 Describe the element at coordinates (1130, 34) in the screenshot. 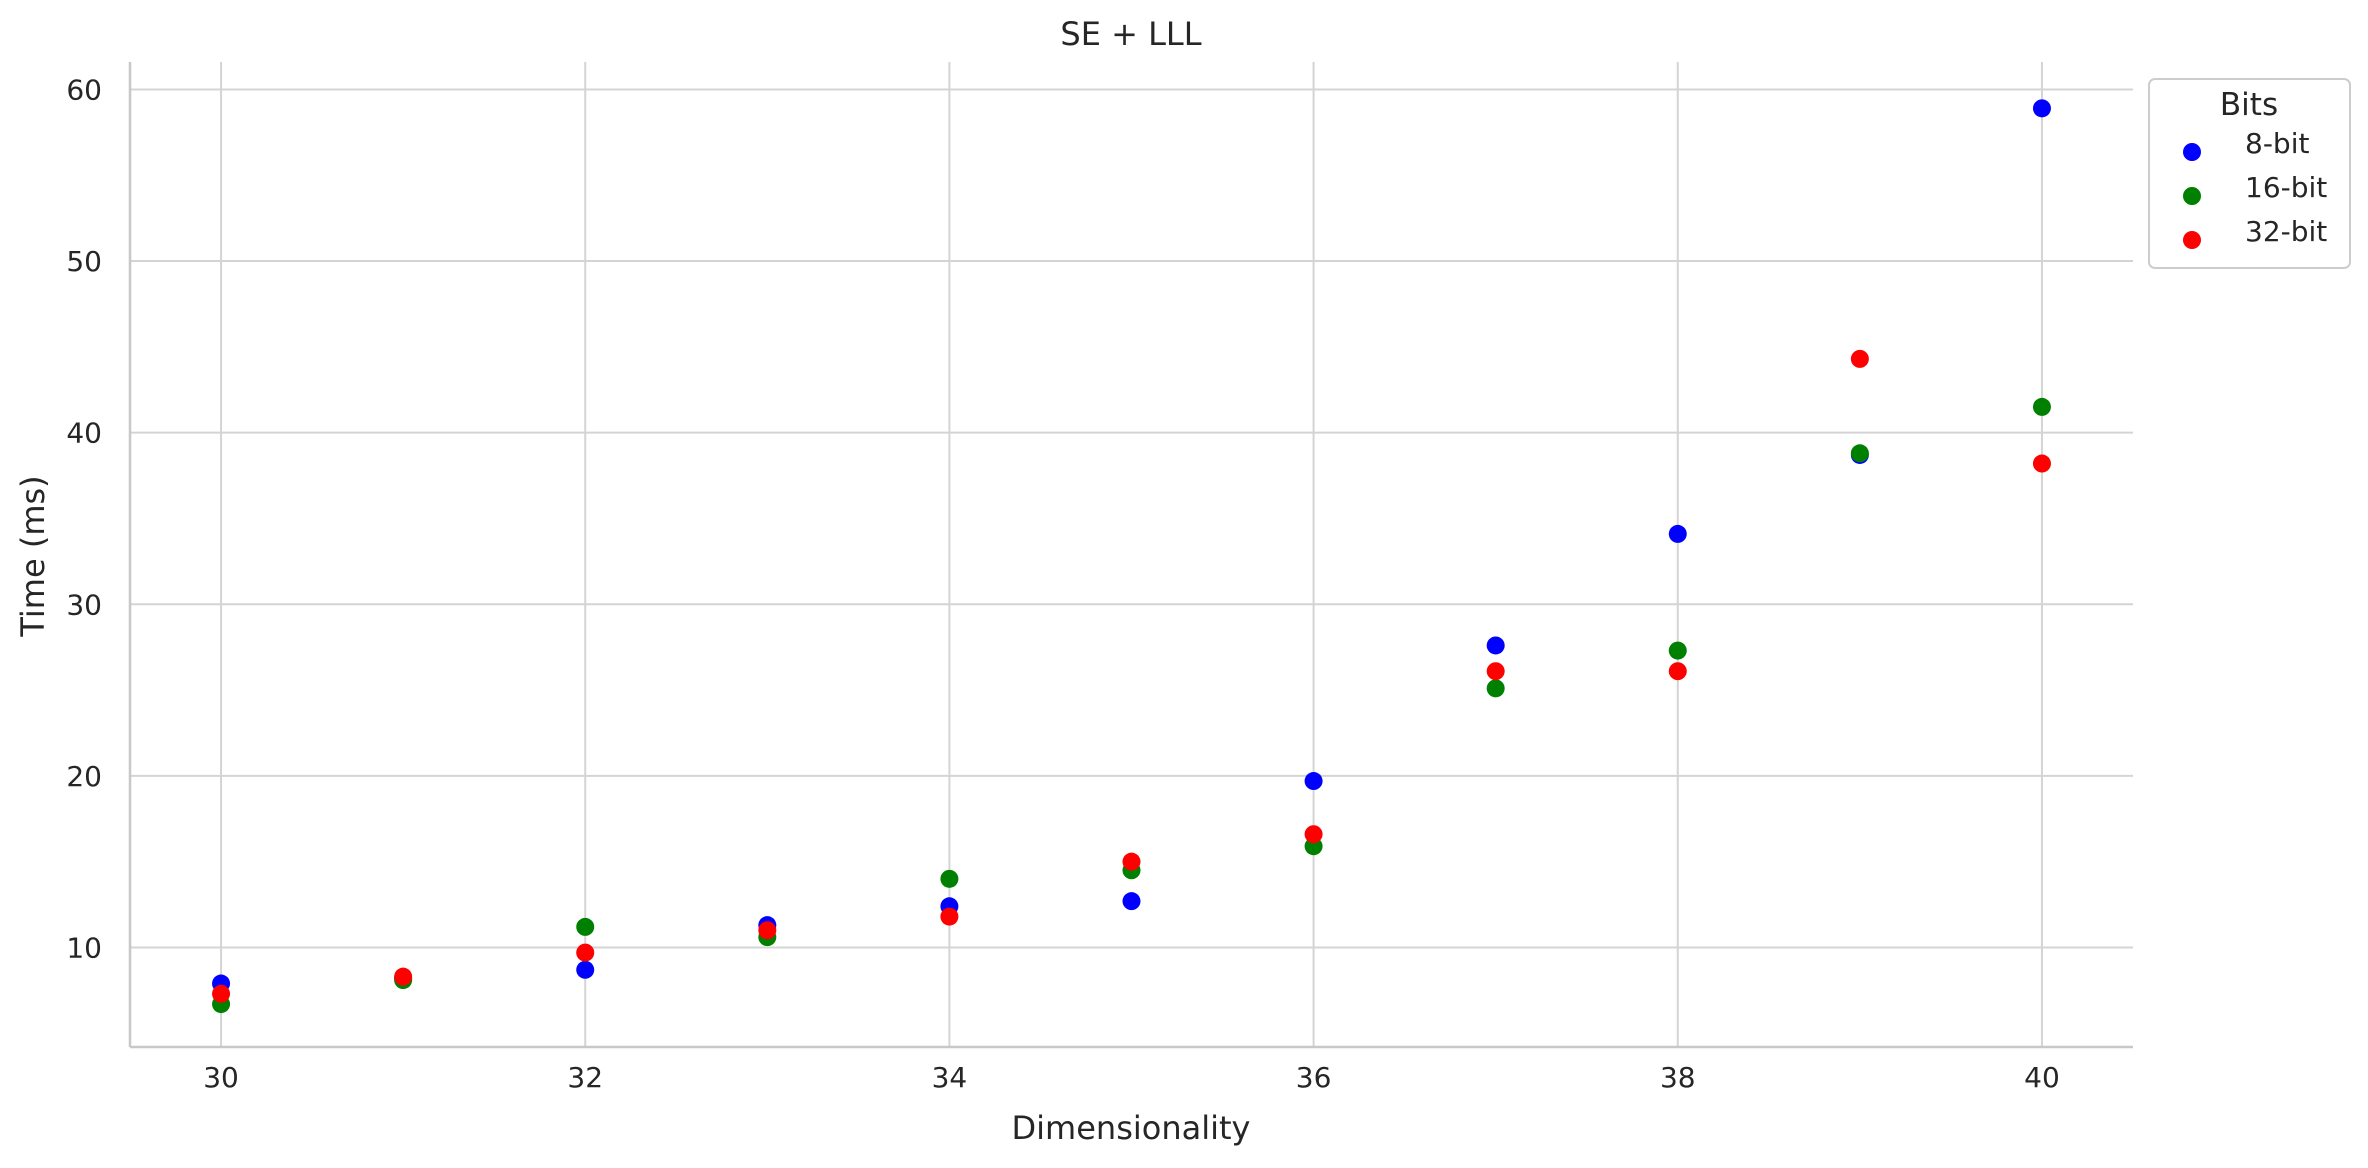

I see `chart-title: SE + LLL` at that location.